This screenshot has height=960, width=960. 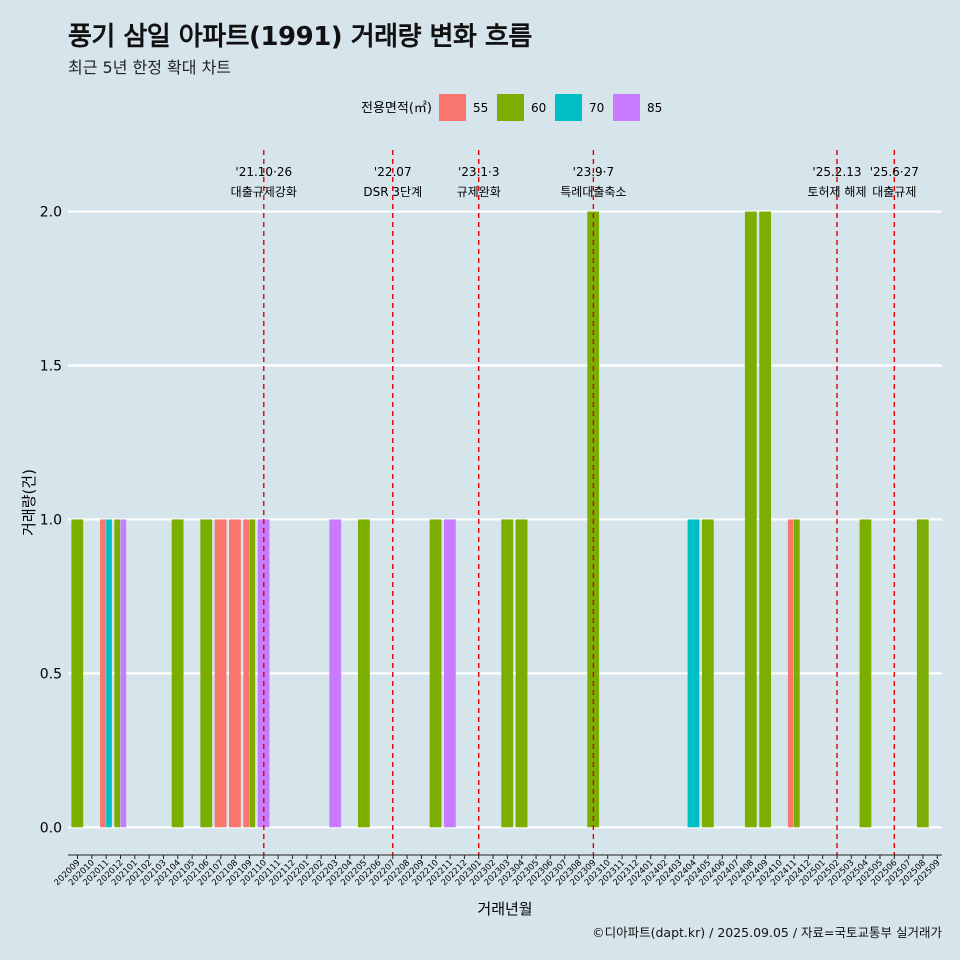 I want to click on event-label: 토허제 해제, so click(x=836, y=192).